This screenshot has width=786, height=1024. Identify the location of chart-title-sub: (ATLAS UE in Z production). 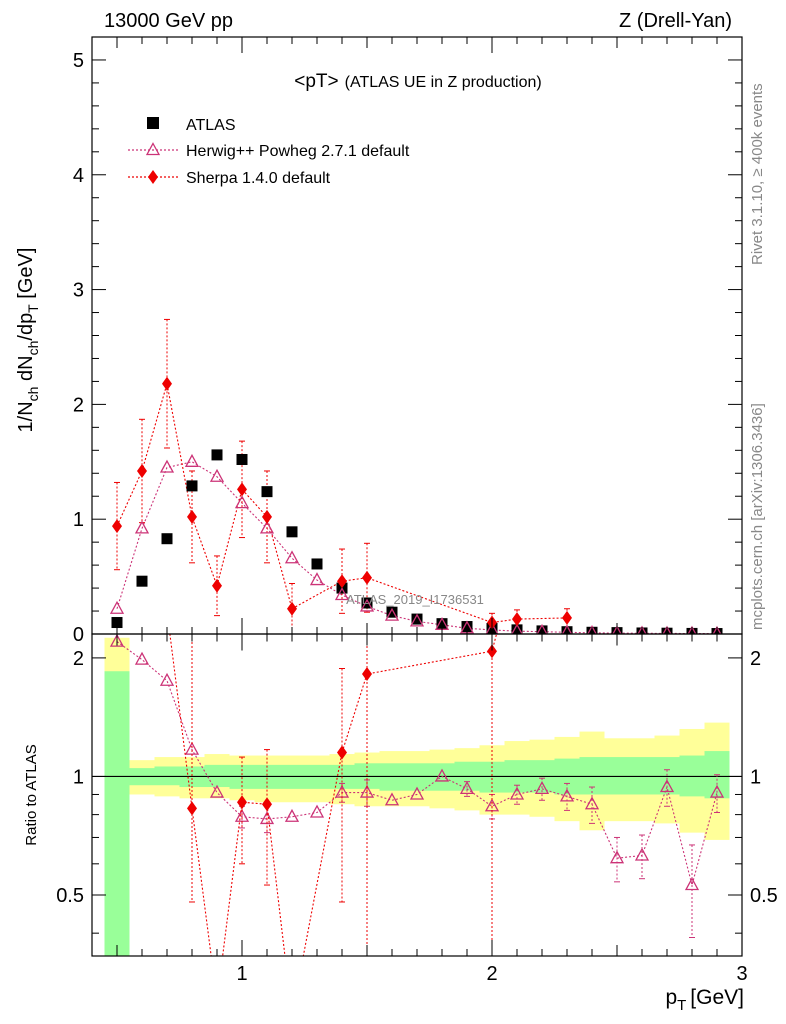
(443, 82).